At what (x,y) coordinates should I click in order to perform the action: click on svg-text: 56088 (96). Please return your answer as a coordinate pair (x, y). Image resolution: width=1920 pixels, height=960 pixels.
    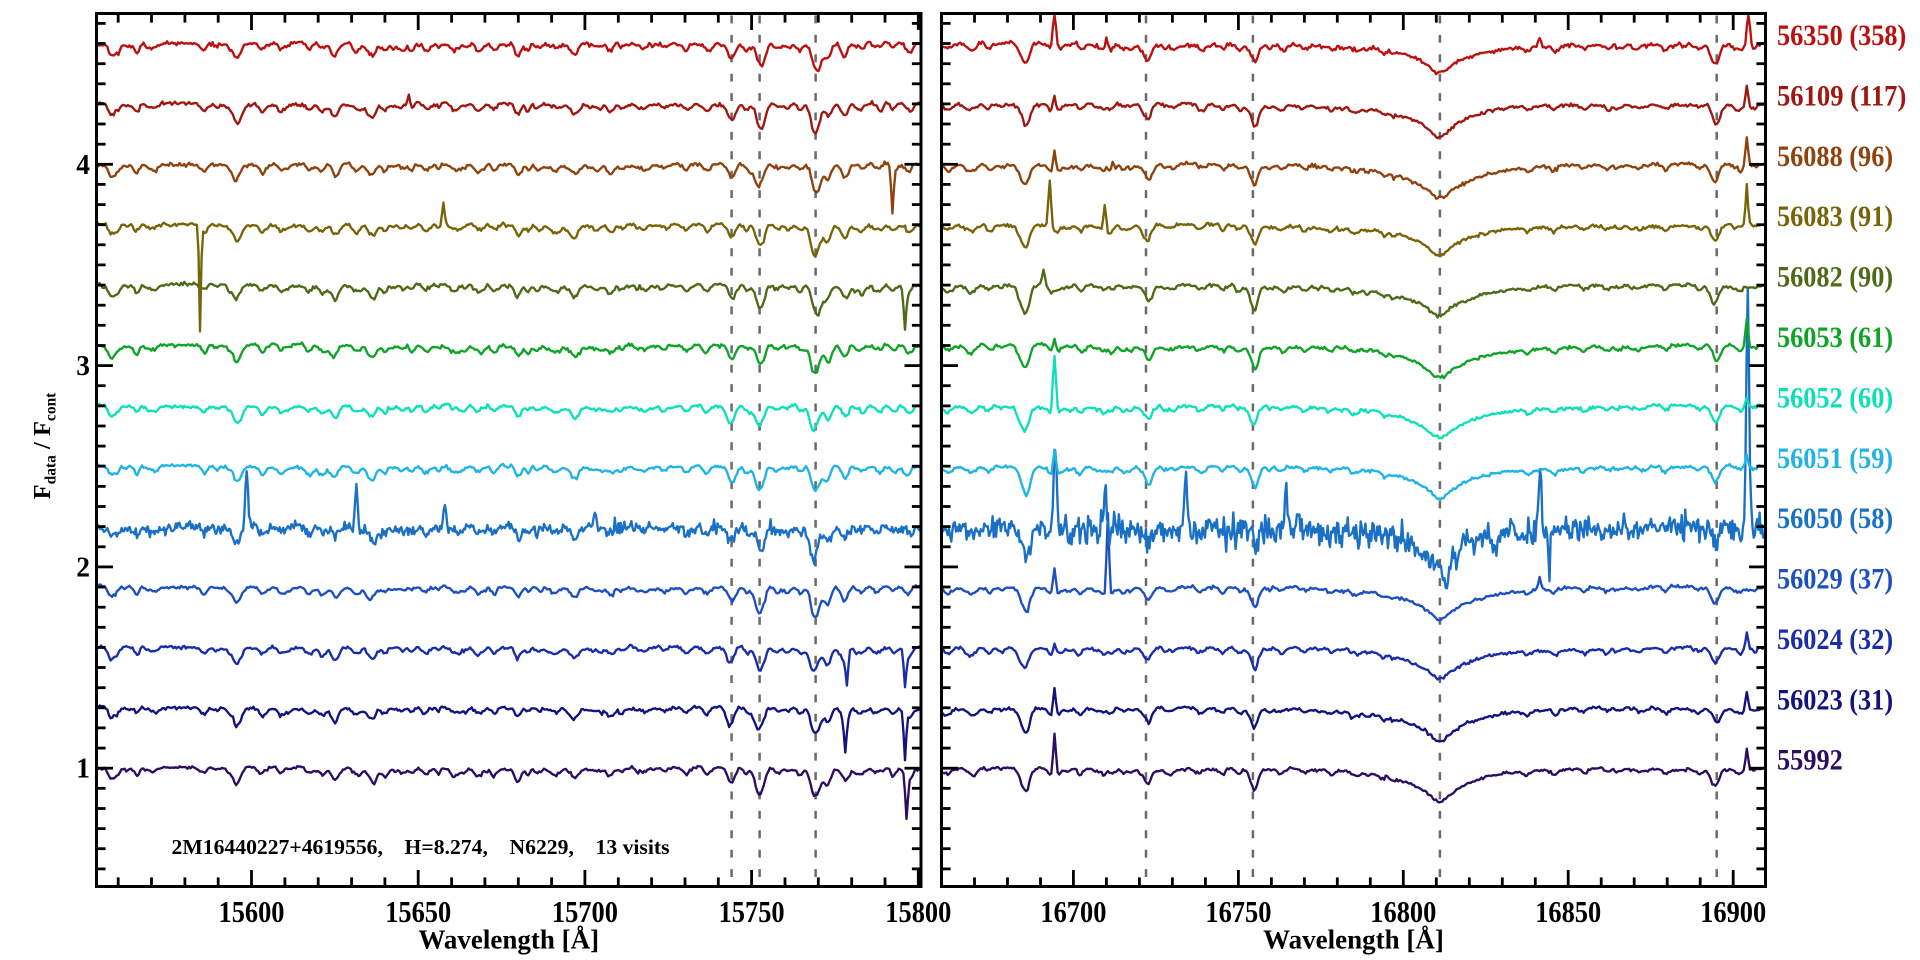
    Looking at the image, I should click on (1835, 156).